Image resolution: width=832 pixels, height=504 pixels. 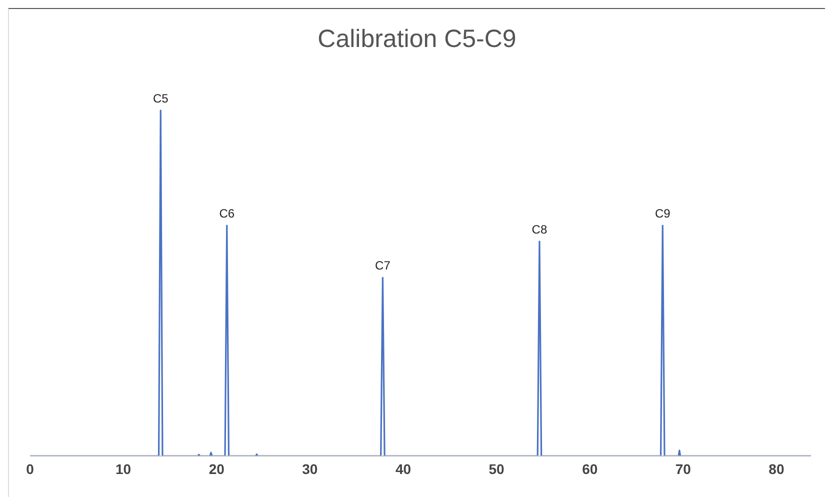 What do you see at coordinates (310, 468) in the screenshot?
I see `x-tick-label: 30` at bounding box center [310, 468].